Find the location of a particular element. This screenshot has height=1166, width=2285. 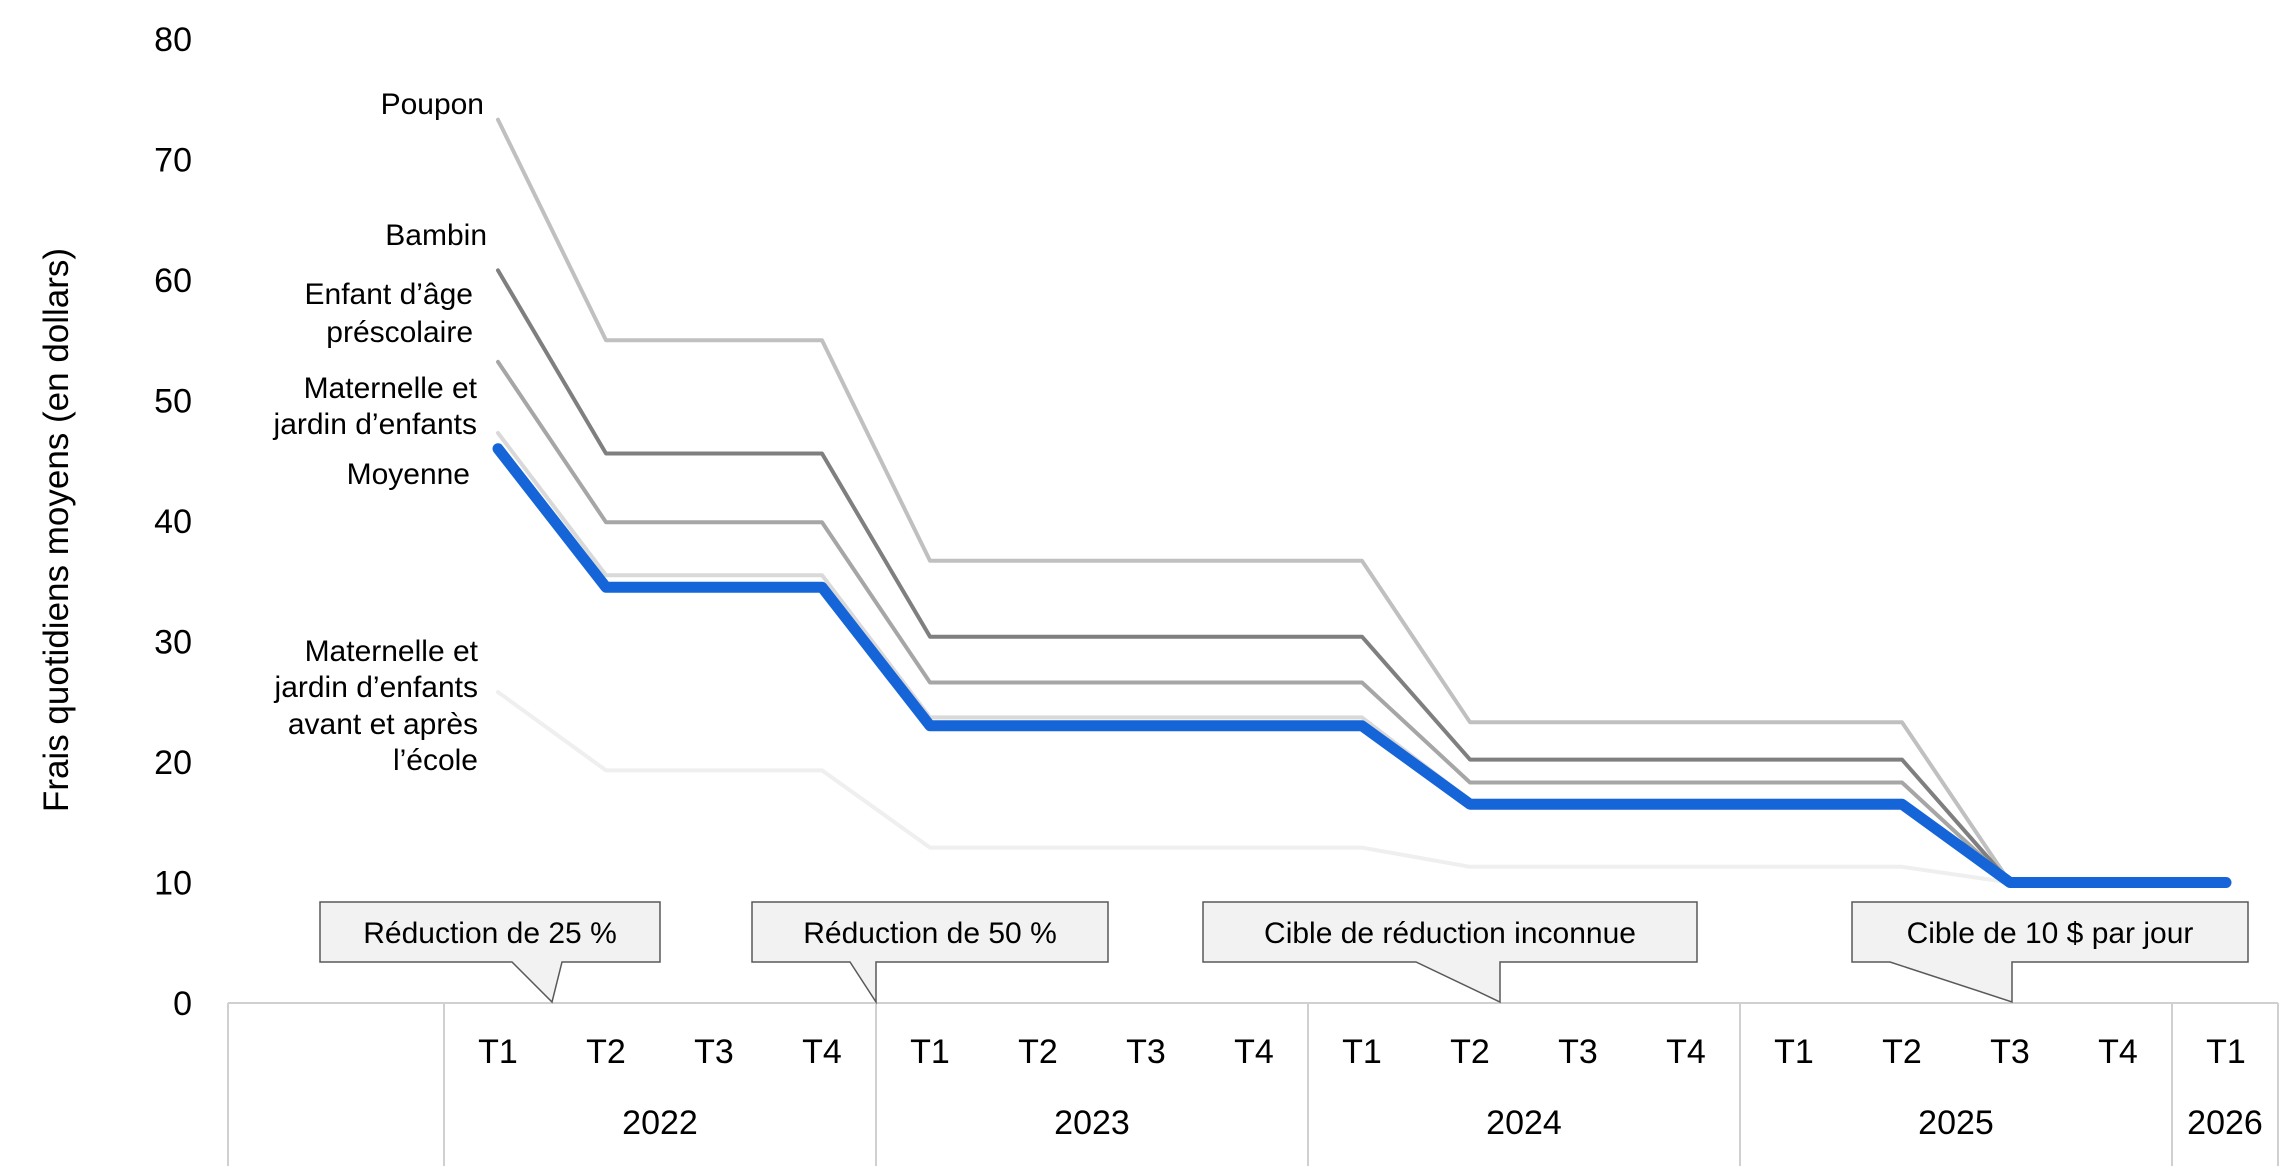

series-label: l’école is located at coordinates (435, 760).